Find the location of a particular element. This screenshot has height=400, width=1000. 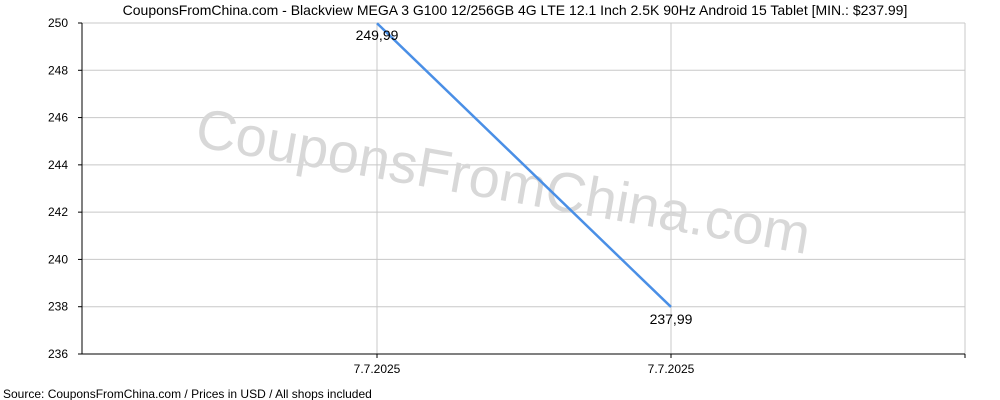

data-label: 237,99 is located at coordinates (671, 319).